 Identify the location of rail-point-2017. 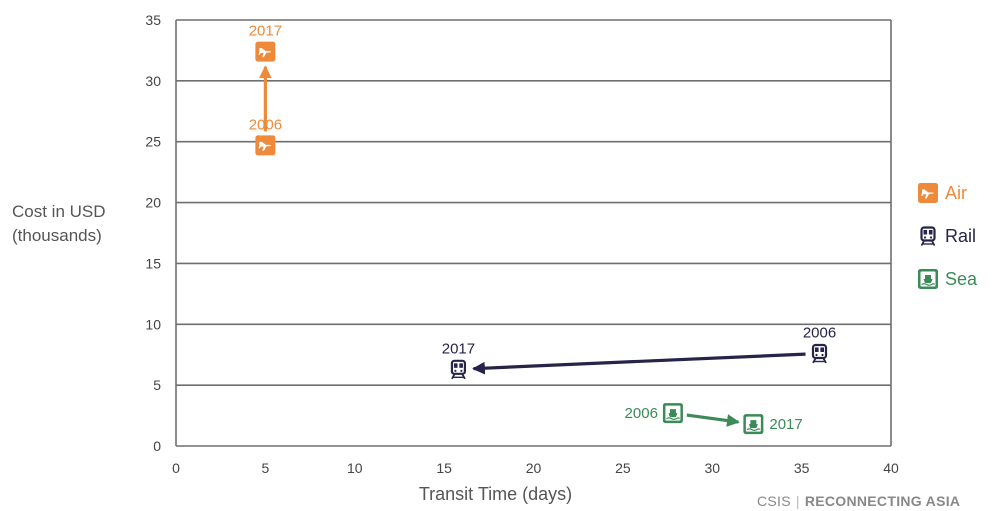
(458, 369).